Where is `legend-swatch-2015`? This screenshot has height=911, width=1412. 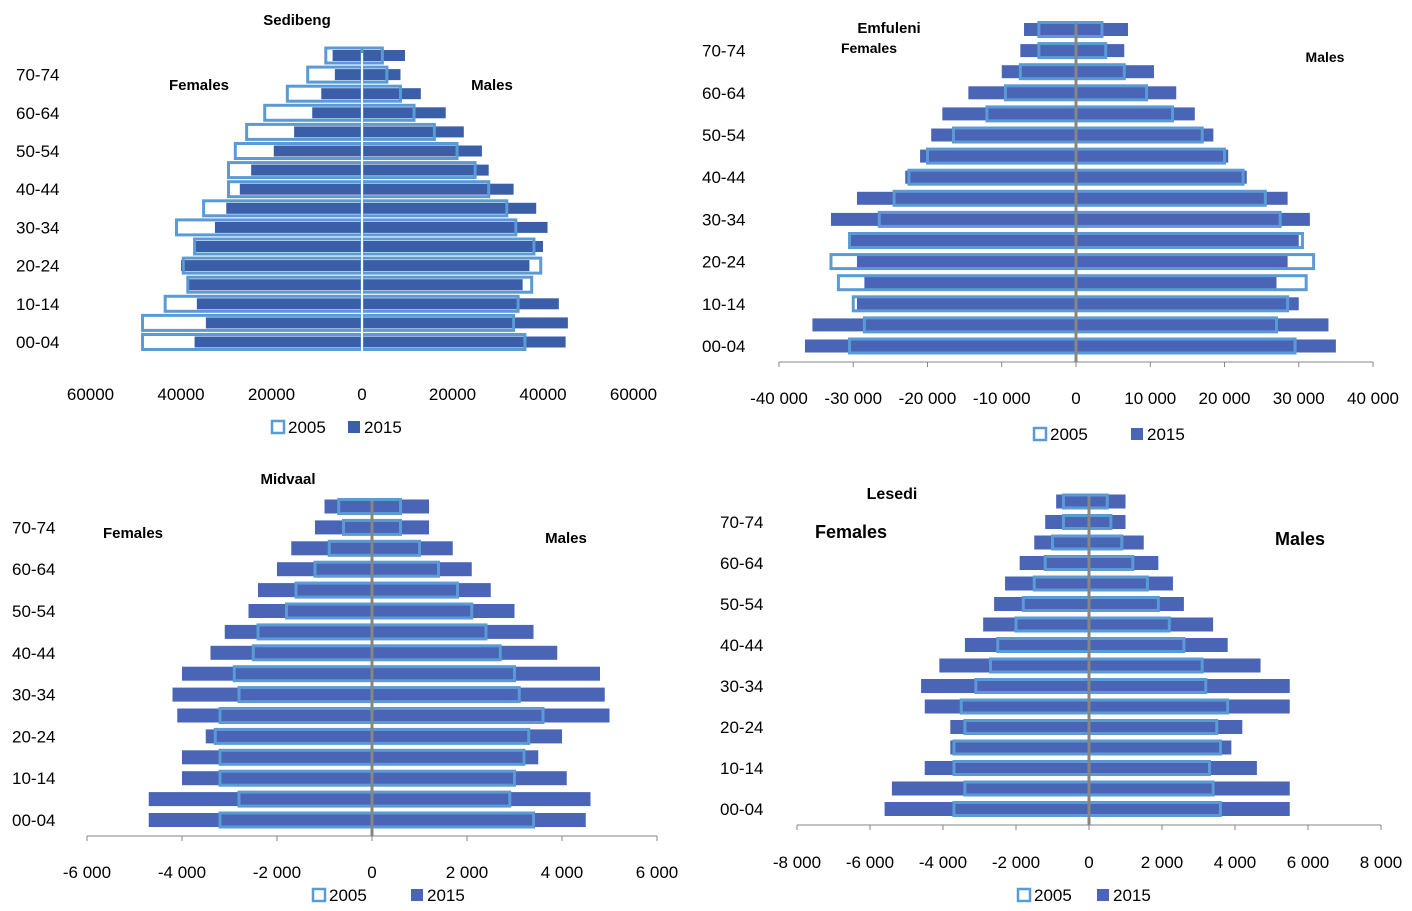
legend-swatch-2015 is located at coordinates (417, 895).